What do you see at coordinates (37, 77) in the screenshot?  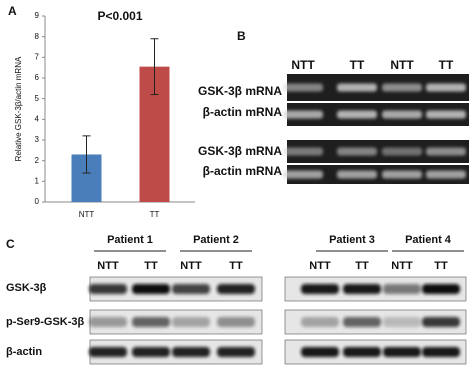 I see `y-tick-label: 6` at bounding box center [37, 77].